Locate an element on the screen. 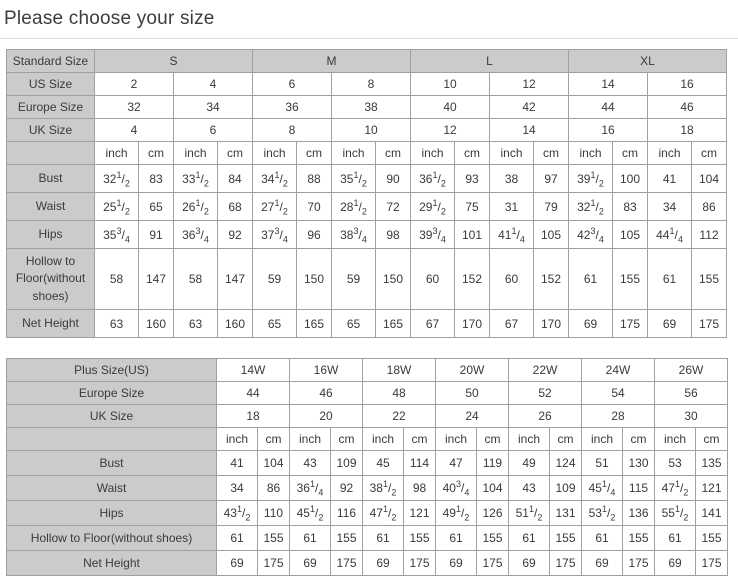 This screenshot has width=738, height=576. measurement-value-cell: 451/2 is located at coordinates (310, 513).